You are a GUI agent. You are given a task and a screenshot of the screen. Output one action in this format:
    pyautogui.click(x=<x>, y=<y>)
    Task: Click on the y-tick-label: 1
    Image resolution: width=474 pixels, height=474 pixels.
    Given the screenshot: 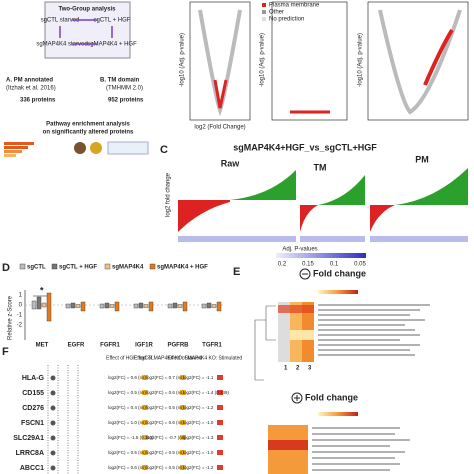 What is the action you would take?
    pyautogui.click(x=21, y=296)
    